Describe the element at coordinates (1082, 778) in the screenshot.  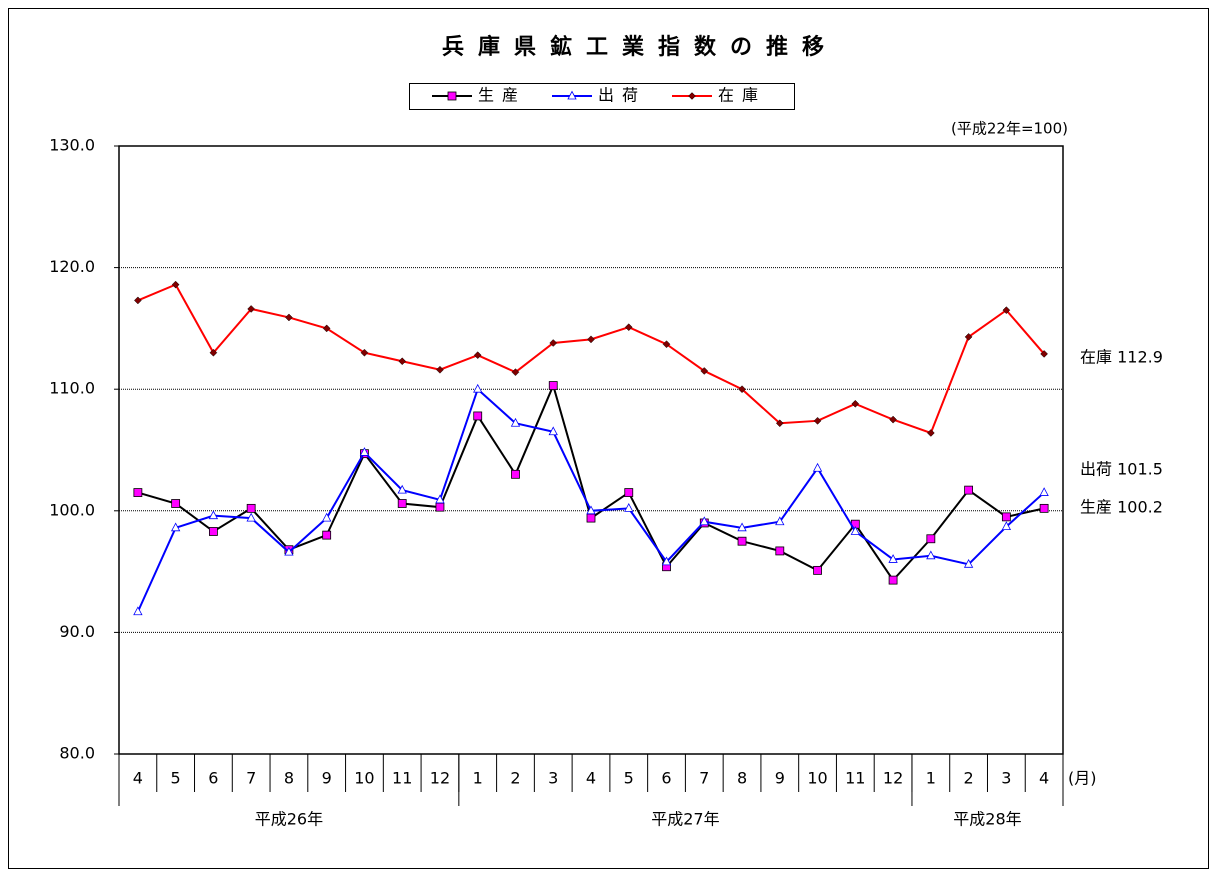
I see `x-unit: (月)` at that location.